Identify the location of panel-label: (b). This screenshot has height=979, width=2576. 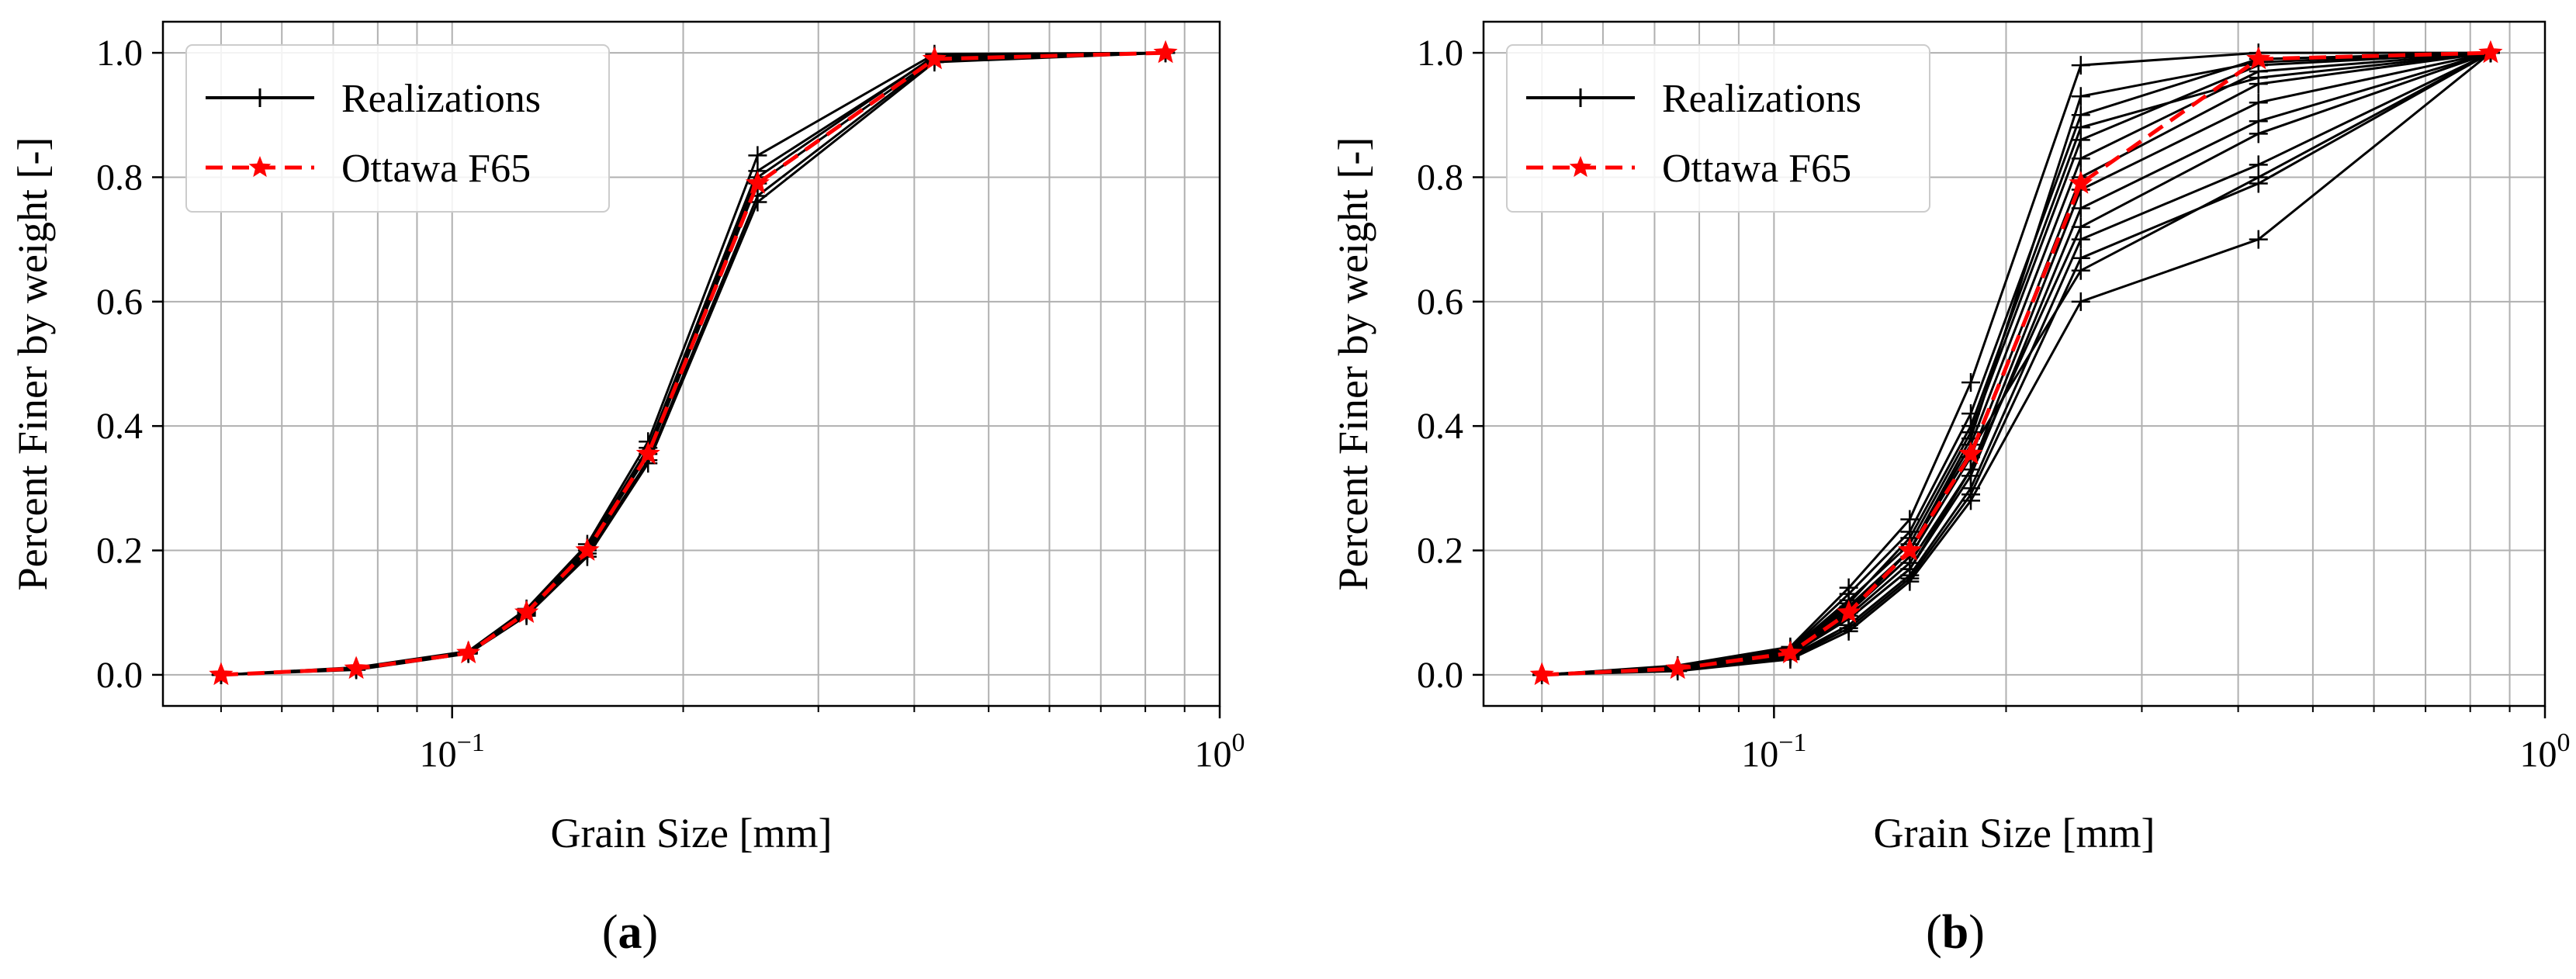
(1955, 933).